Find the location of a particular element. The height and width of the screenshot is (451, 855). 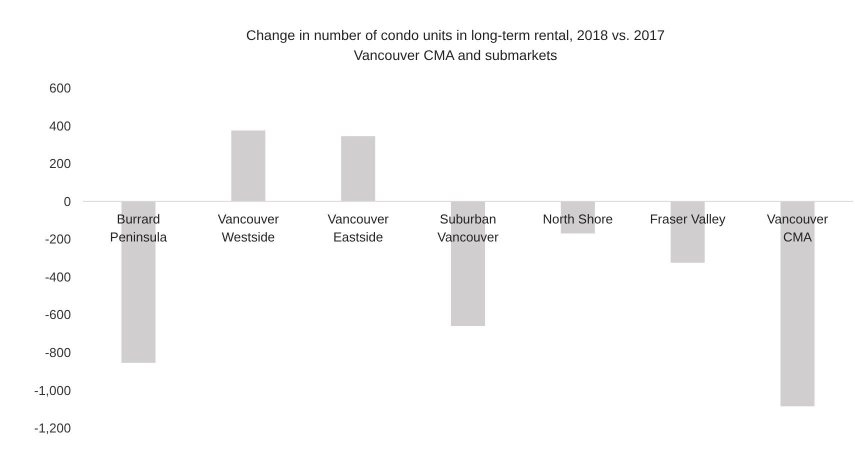

y-tick-label: -1,200 is located at coordinates (52, 428).